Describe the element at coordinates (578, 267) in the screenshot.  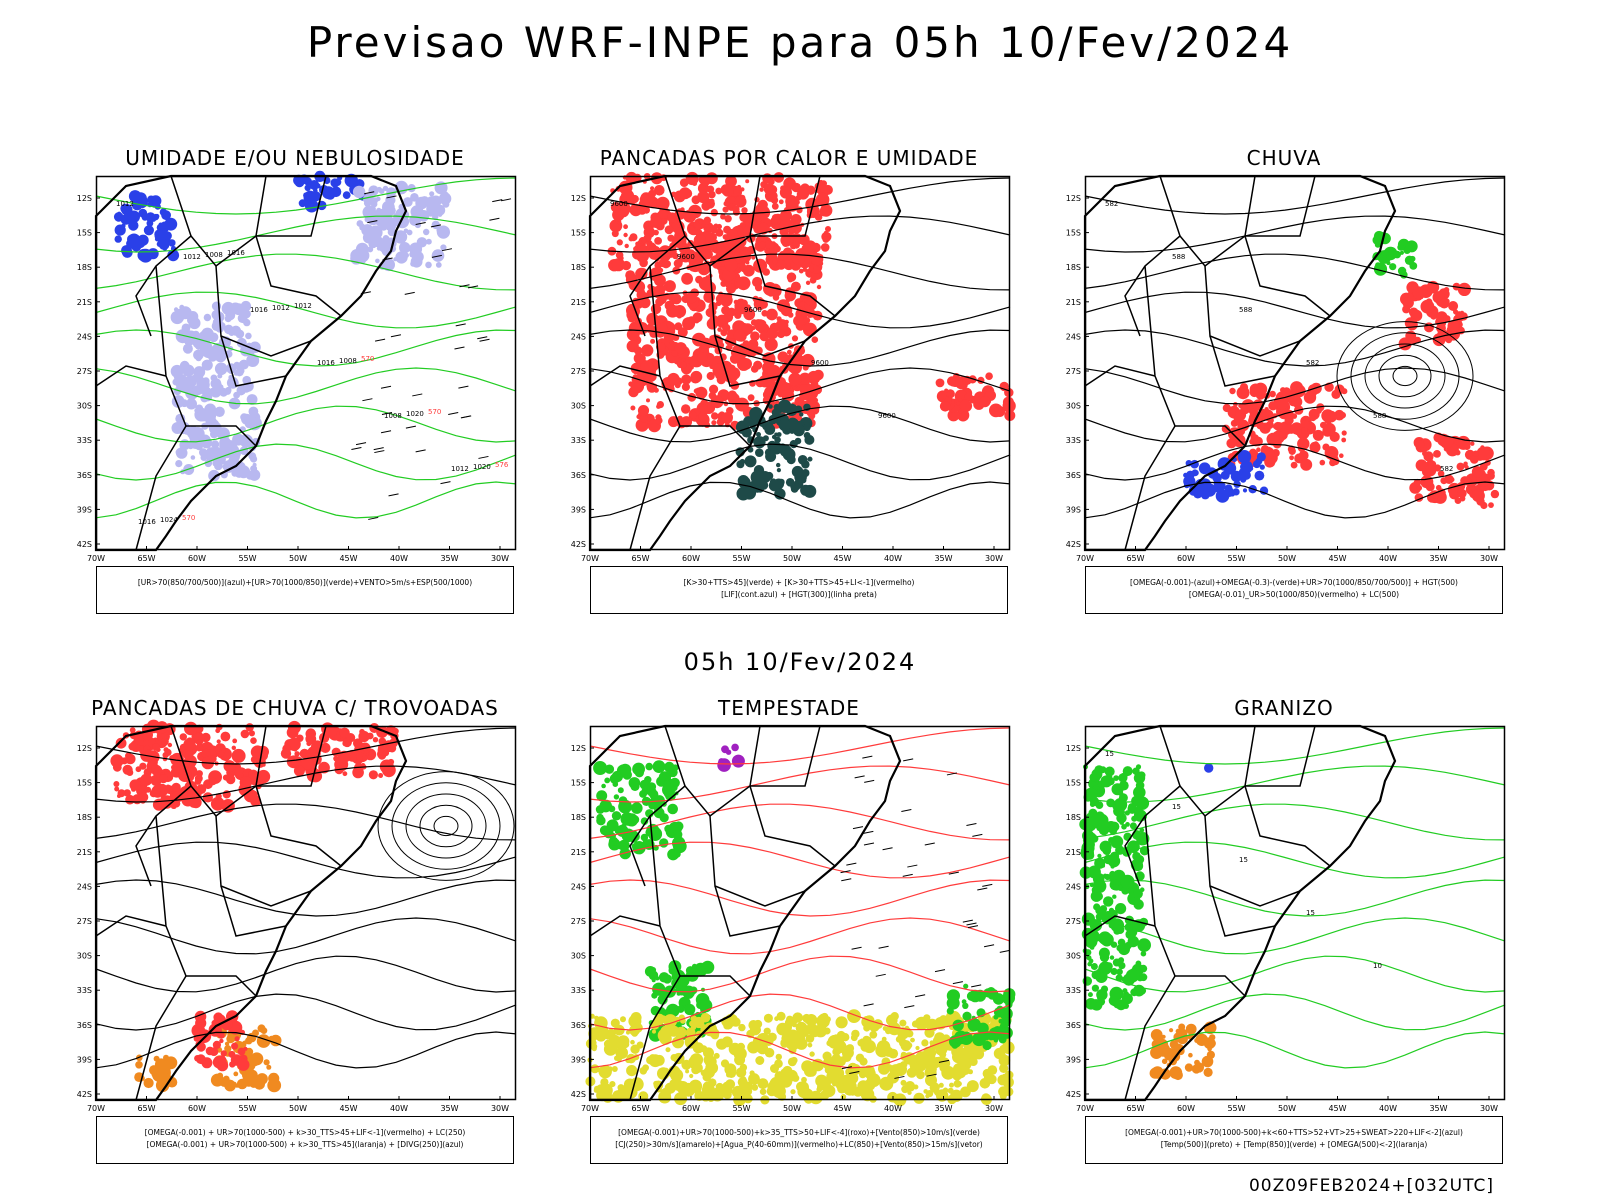
I see `lat-tick-label: 18S` at that location.